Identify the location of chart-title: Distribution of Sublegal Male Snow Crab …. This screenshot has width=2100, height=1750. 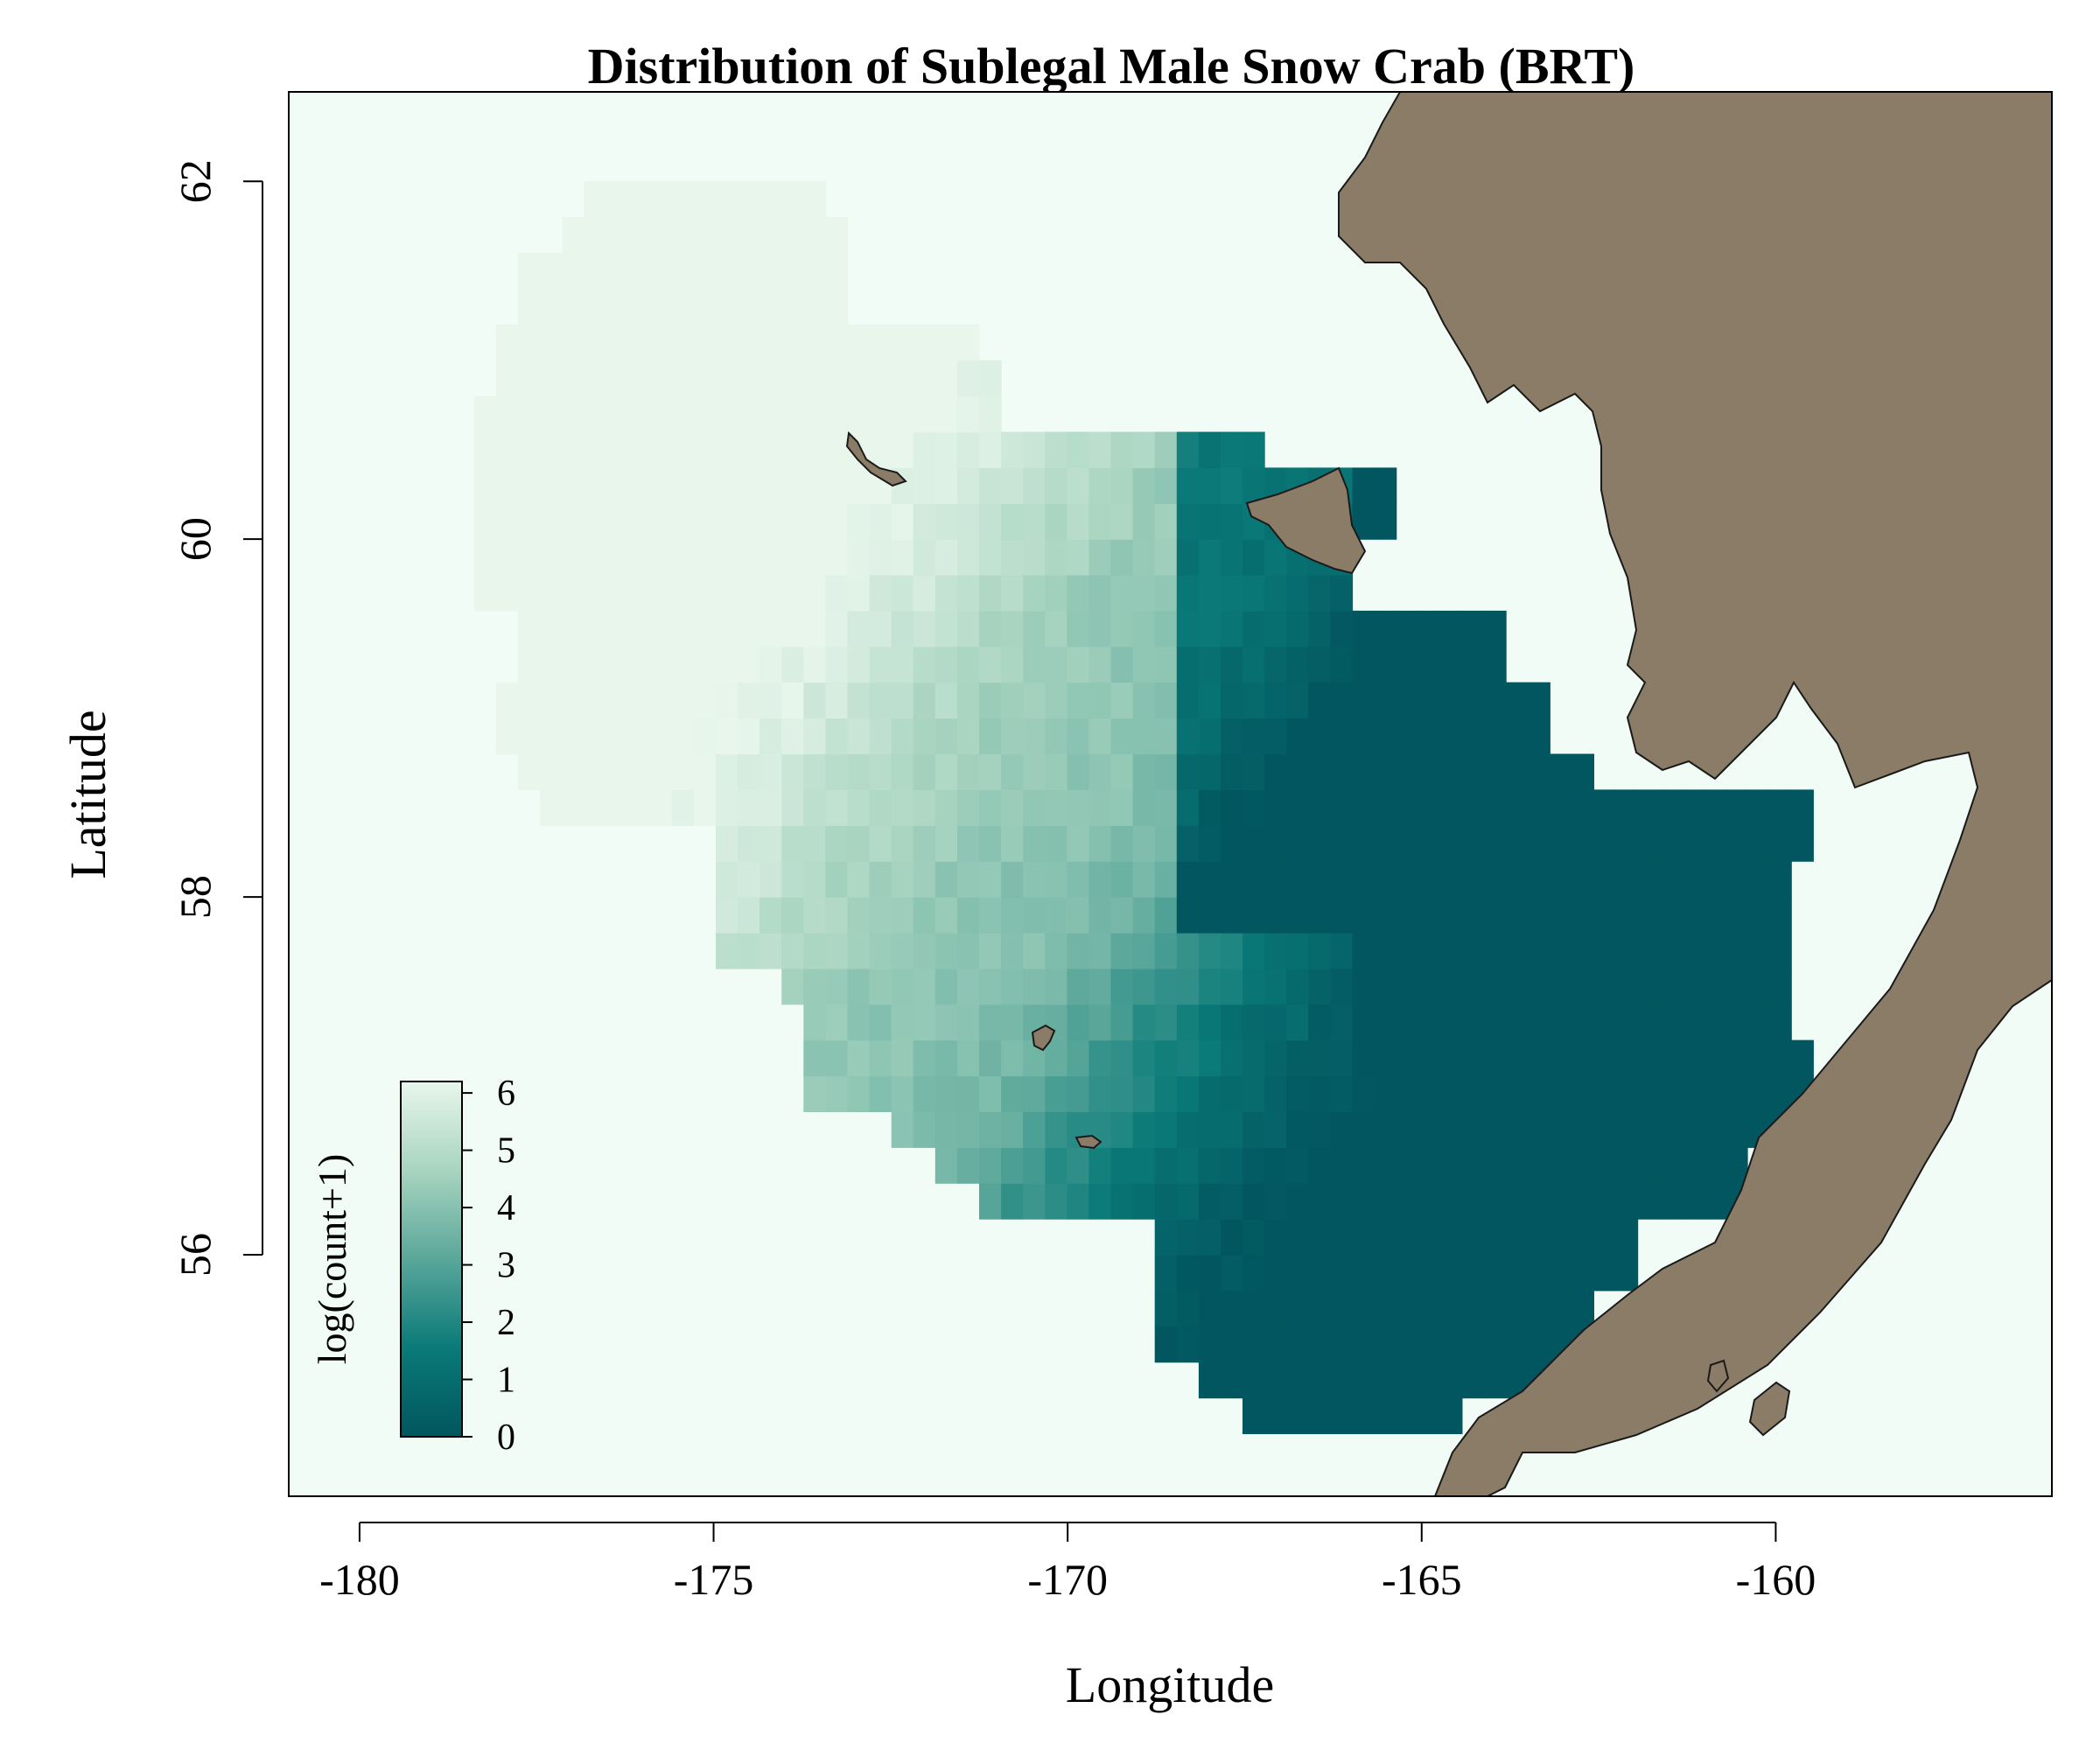
(1111, 66).